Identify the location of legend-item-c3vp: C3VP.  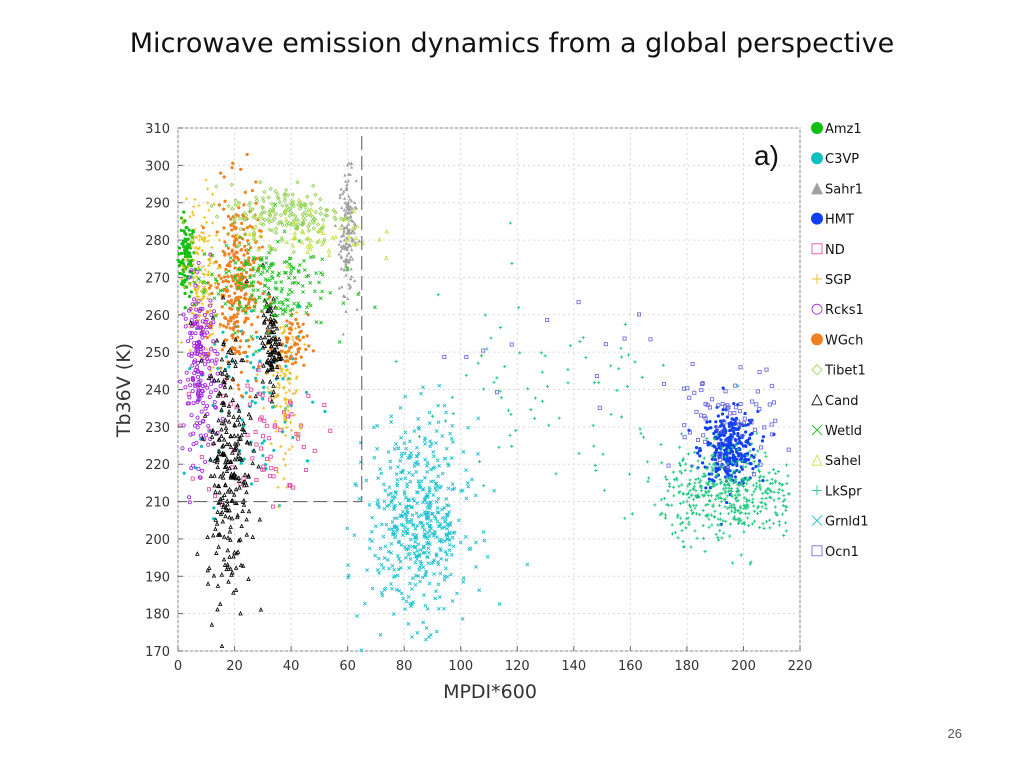
(835, 159).